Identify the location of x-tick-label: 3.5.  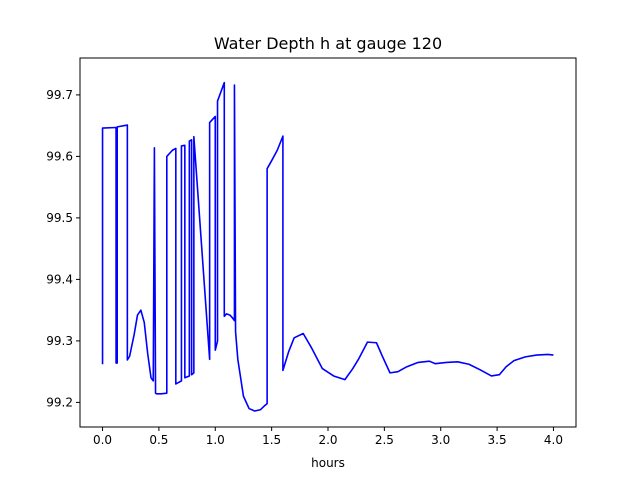
(497, 440).